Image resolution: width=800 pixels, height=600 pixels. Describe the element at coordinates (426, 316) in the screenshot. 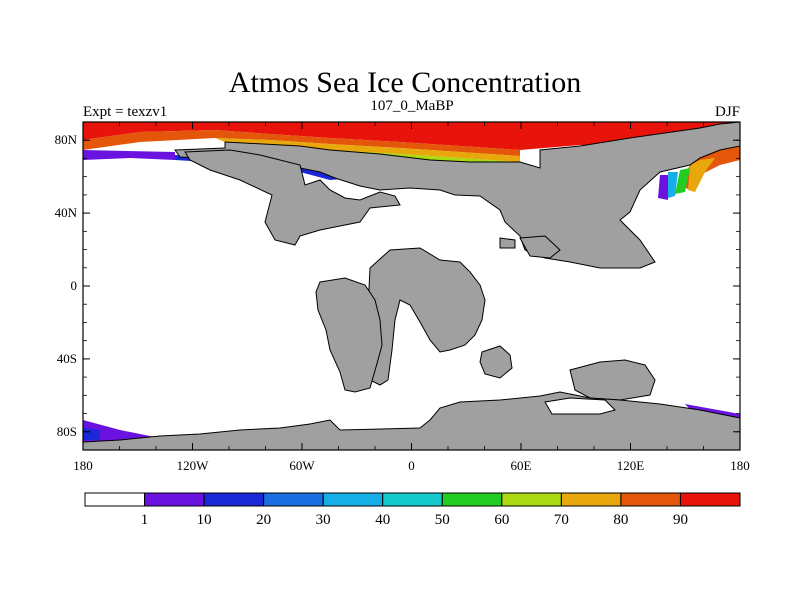

I see `landmass-africa` at that location.